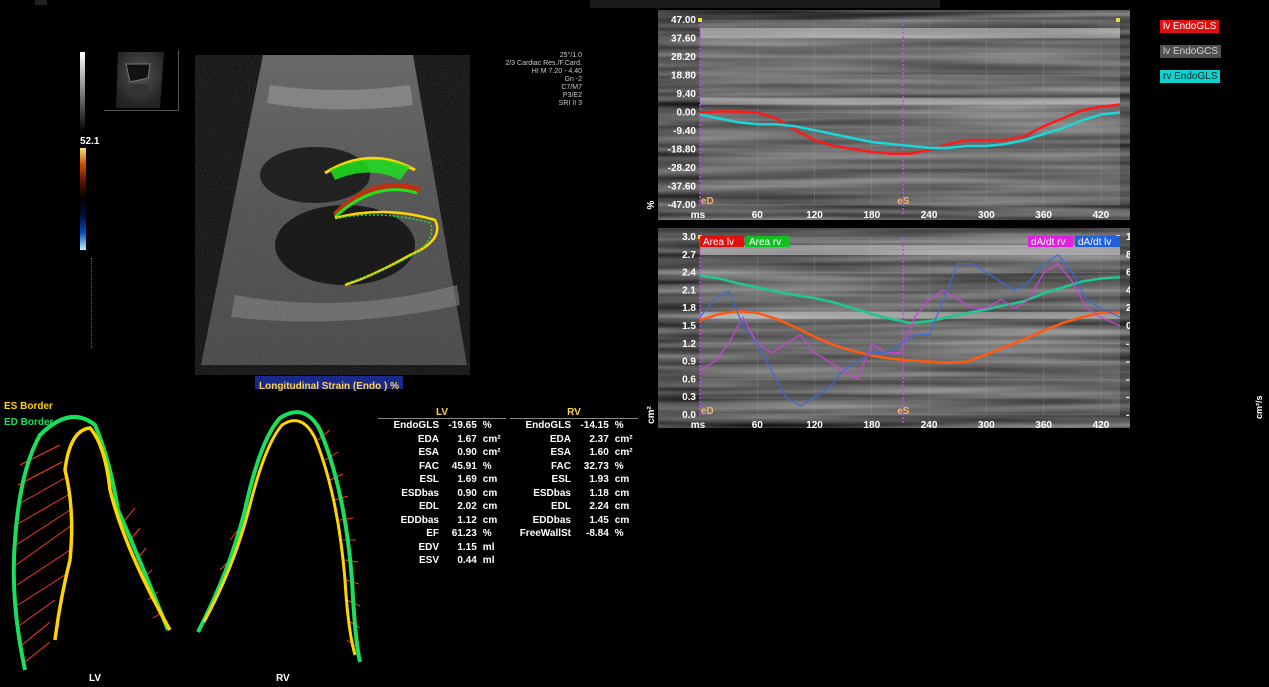 The height and width of the screenshot is (687, 1269). What do you see at coordinates (1191, 51) in the screenshot?
I see `legend-item: lv EndoGCS` at bounding box center [1191, 51].